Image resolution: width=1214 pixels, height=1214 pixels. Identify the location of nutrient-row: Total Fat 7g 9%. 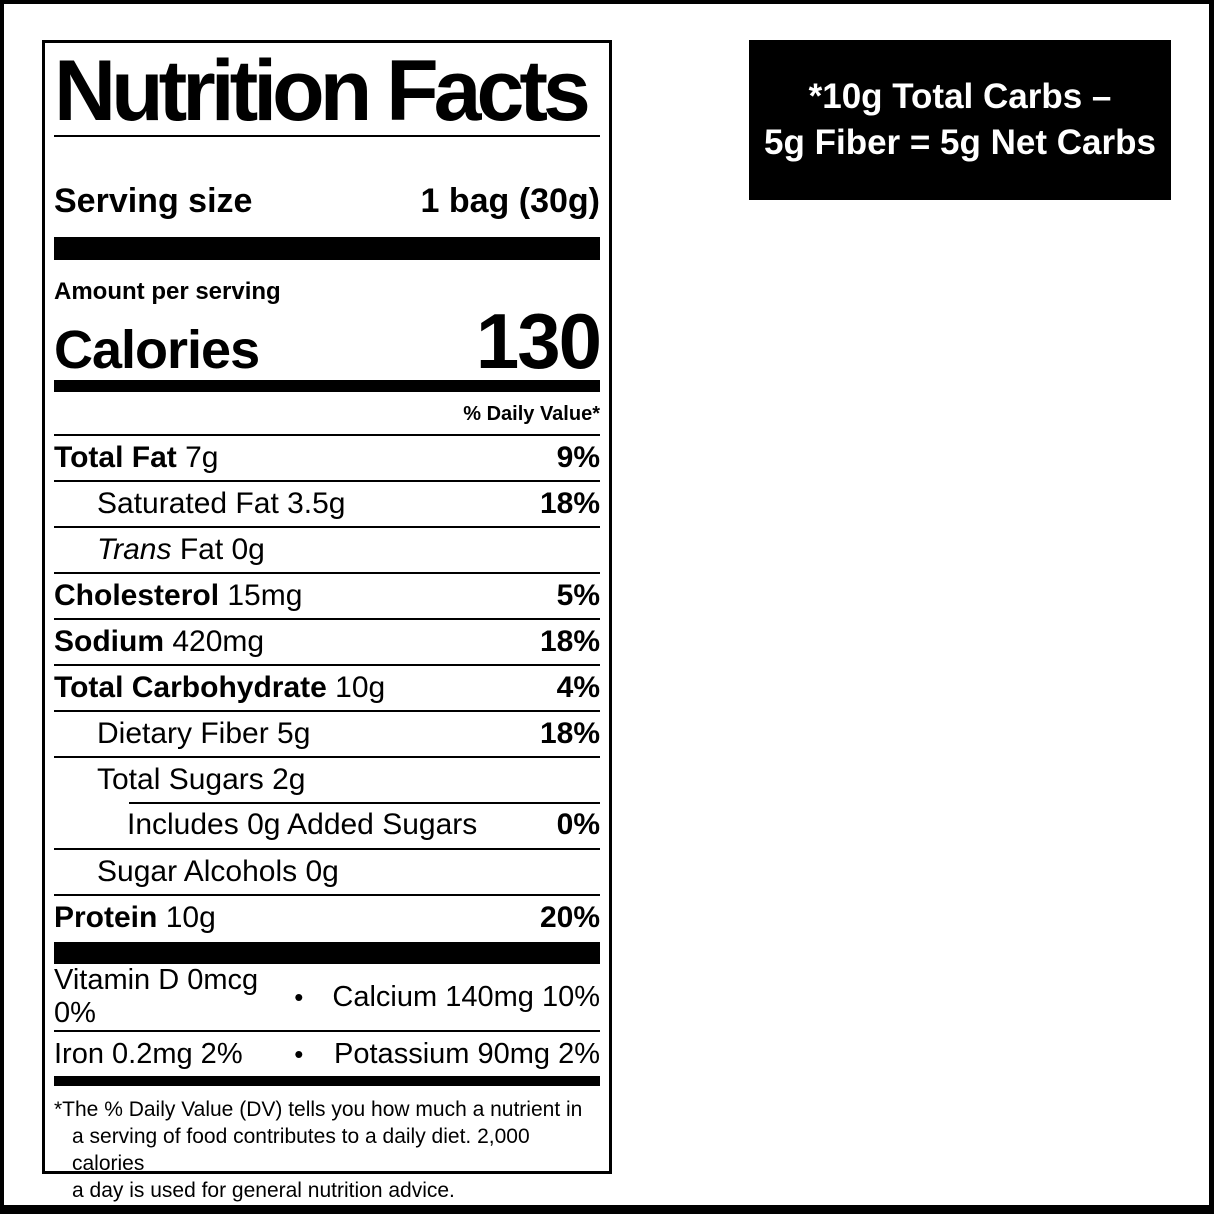
(327, 457).